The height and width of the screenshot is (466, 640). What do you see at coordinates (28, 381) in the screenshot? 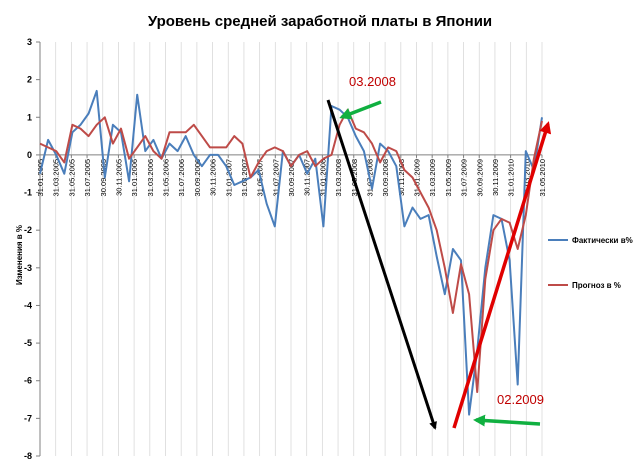
I see `y-tick-label: -6` at bounding box center [28, 381].